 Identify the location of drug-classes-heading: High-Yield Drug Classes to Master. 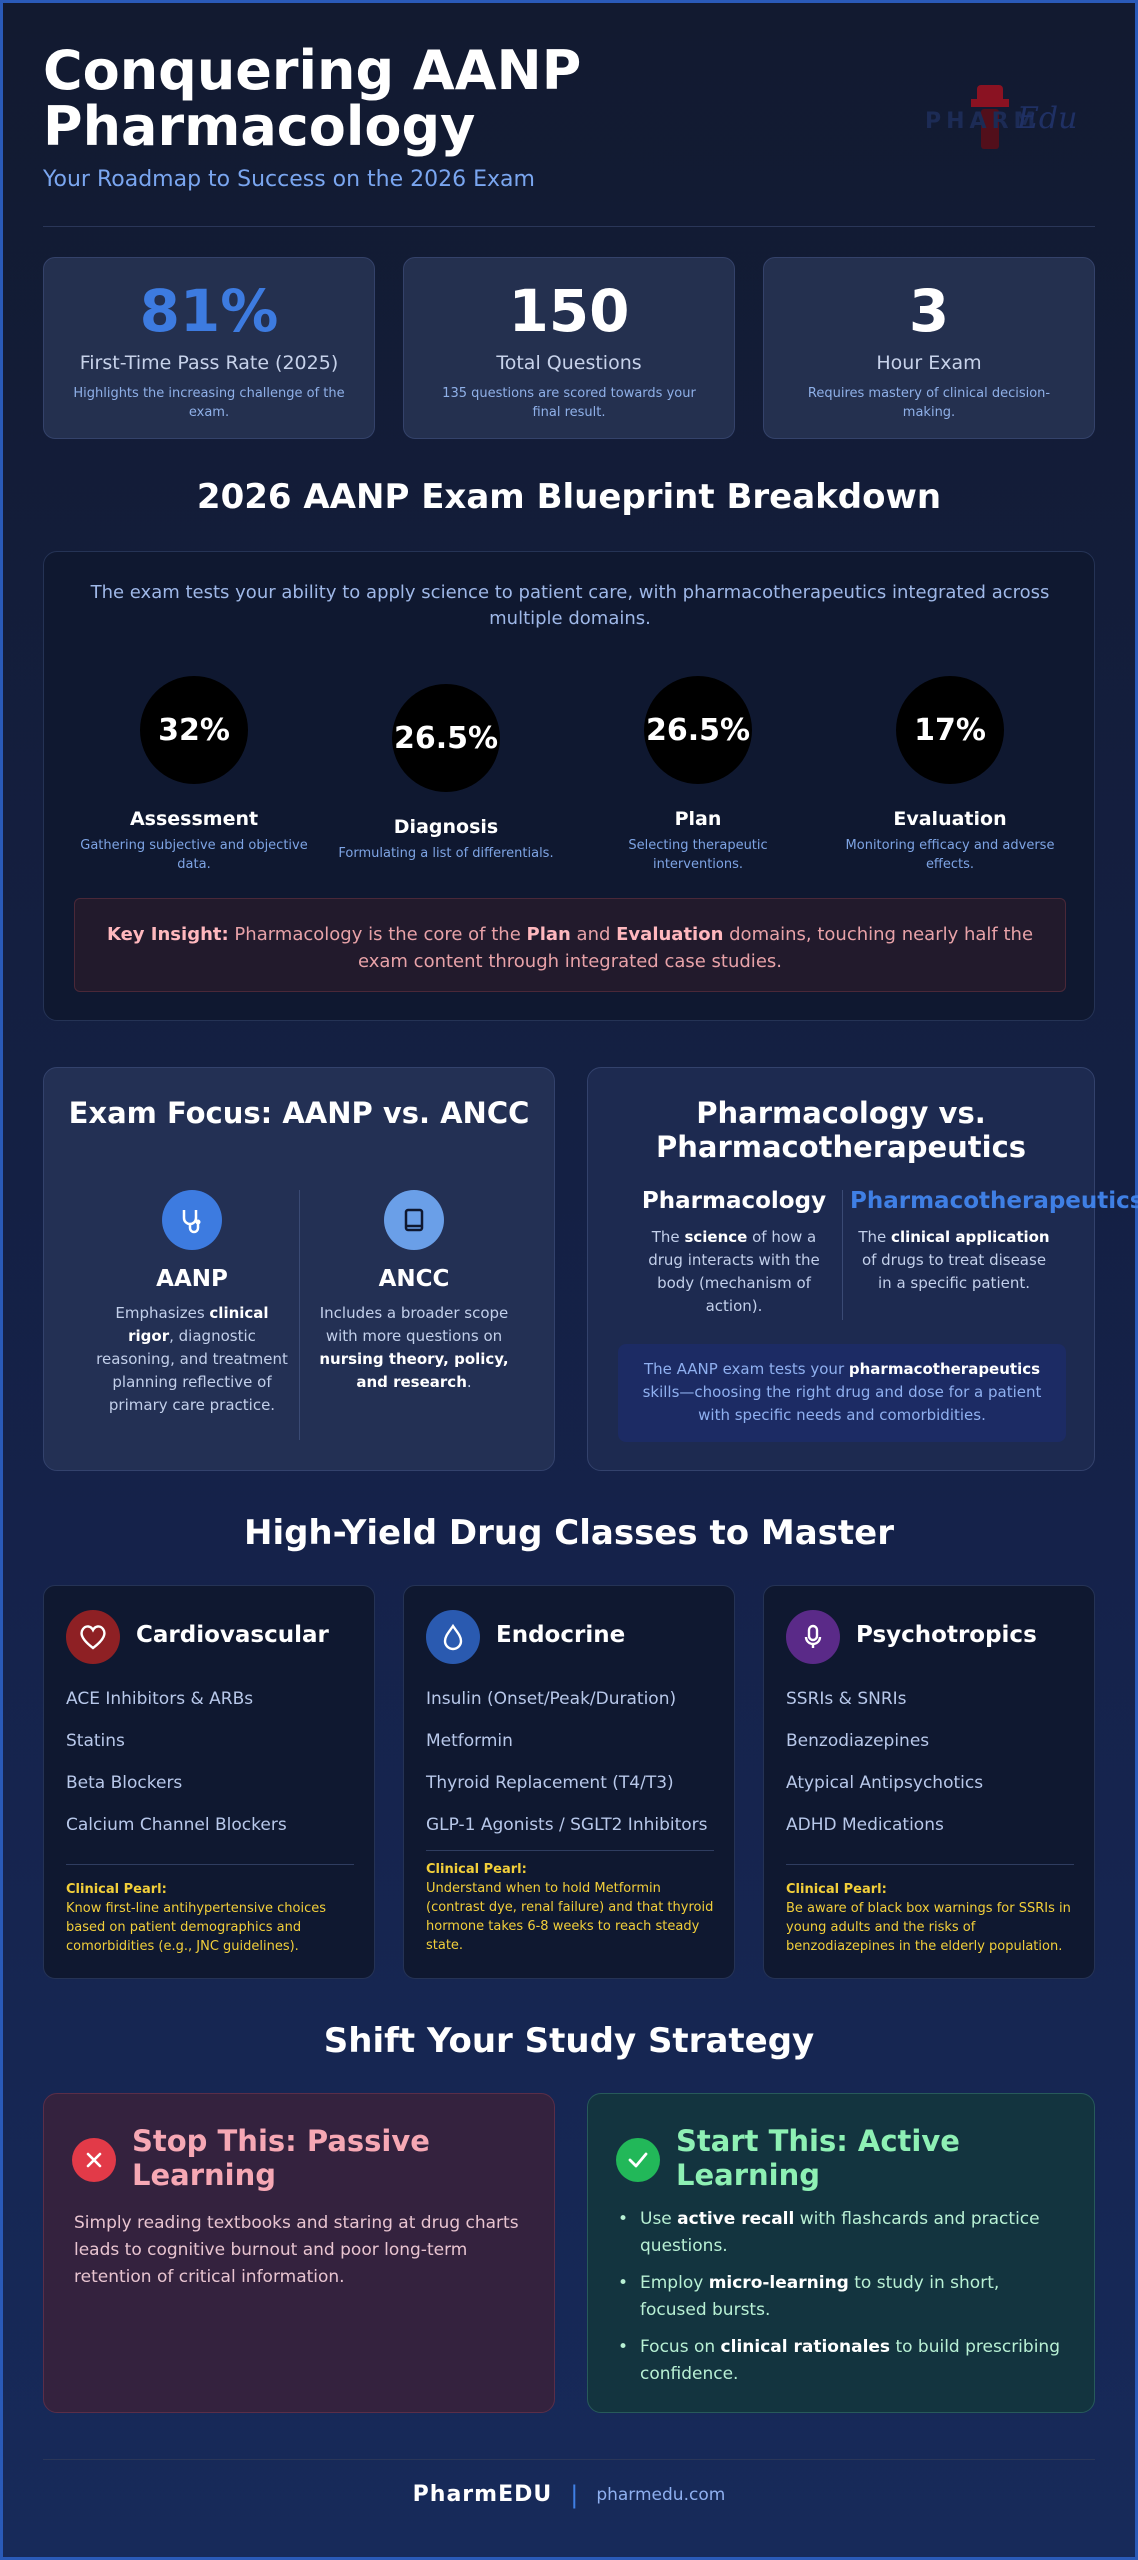
(568, 1533).